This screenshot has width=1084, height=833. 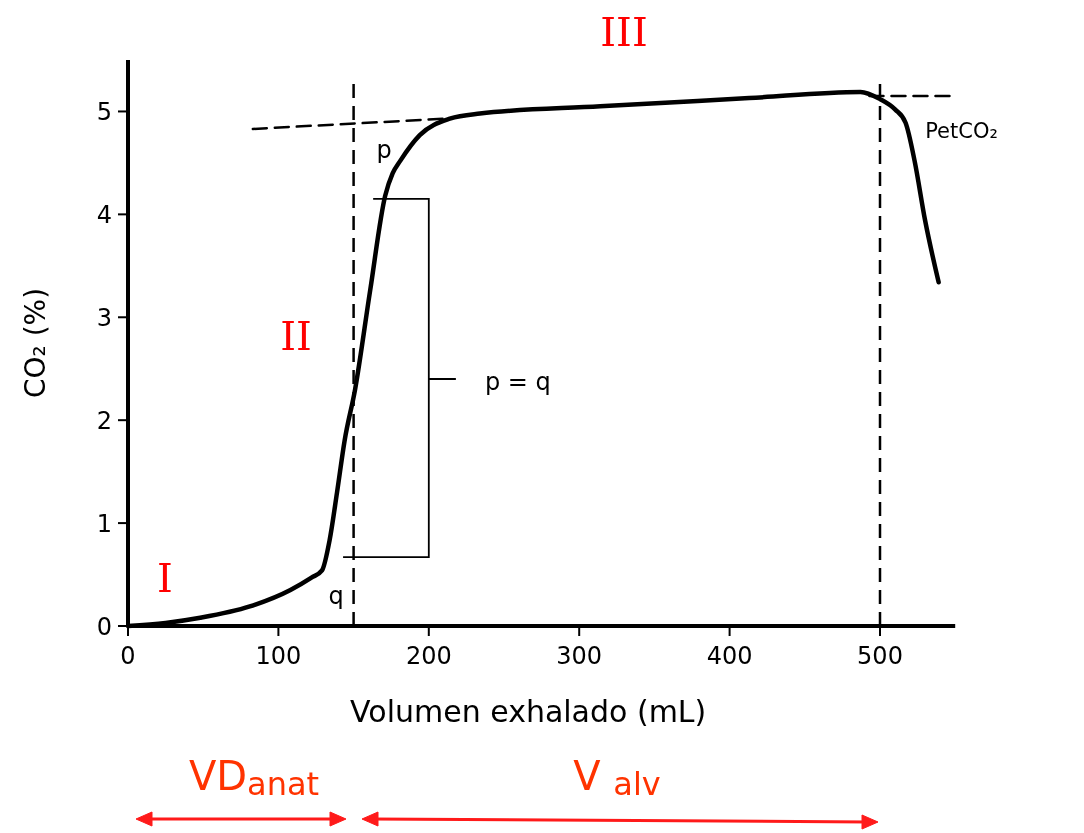 I want to click on x-tick-label: 200, so click(x=428, y=656).